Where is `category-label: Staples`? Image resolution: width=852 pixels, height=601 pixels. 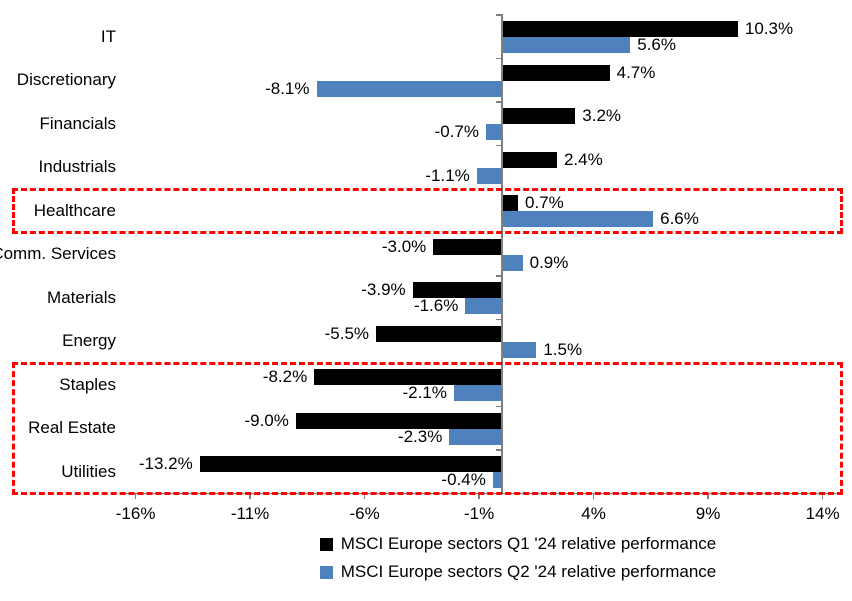
category-label: Staples is located at coordinates (87, 384).